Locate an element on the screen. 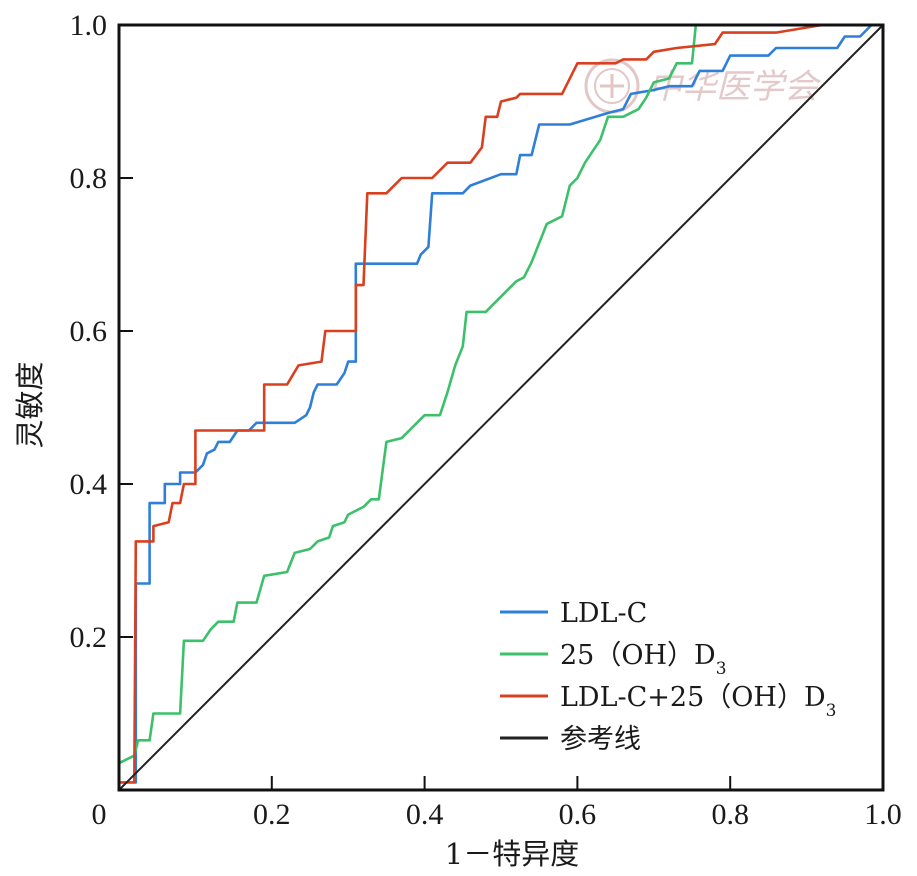 This screenshot has height=876, width=917. y-axis-ticks: 0.2 0.4 0.6 0.8 1.0 is located at coordinates (101, 331).